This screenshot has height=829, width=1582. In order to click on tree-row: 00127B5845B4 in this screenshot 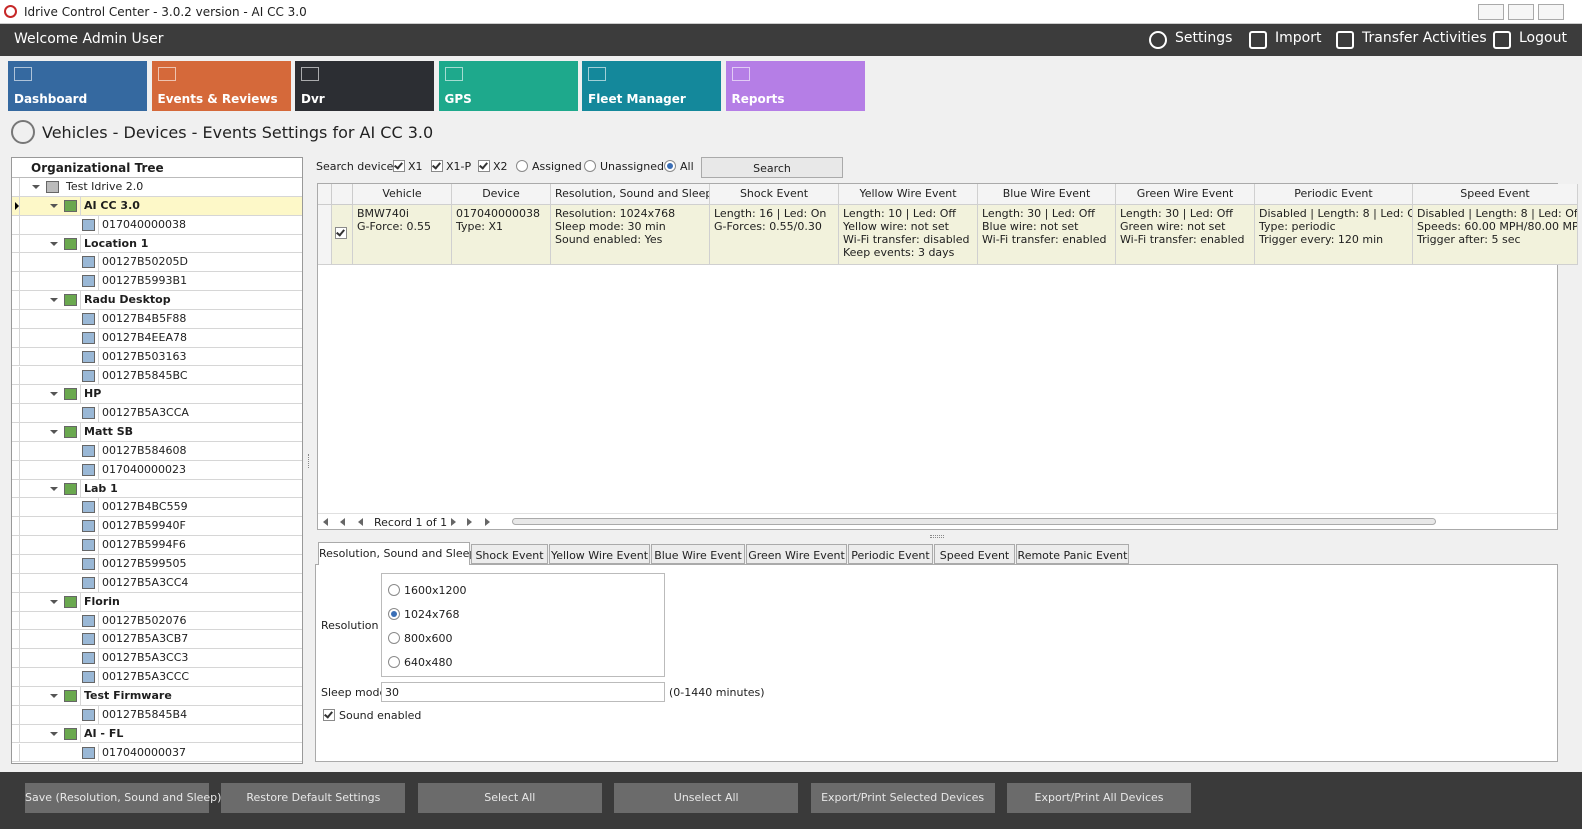, I will do `click(157, 715)`.